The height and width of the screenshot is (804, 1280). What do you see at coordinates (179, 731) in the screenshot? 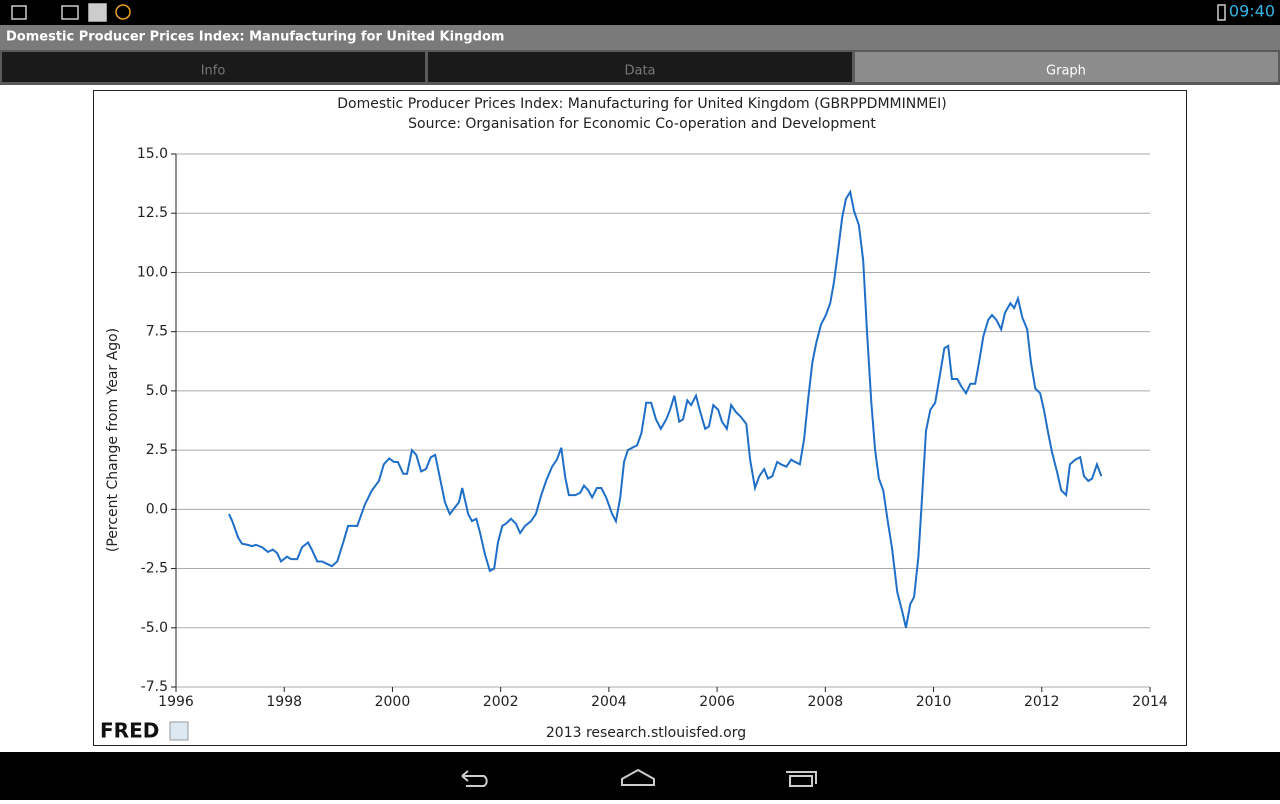
I see `logo-icon` at bounding box center [179, 731].